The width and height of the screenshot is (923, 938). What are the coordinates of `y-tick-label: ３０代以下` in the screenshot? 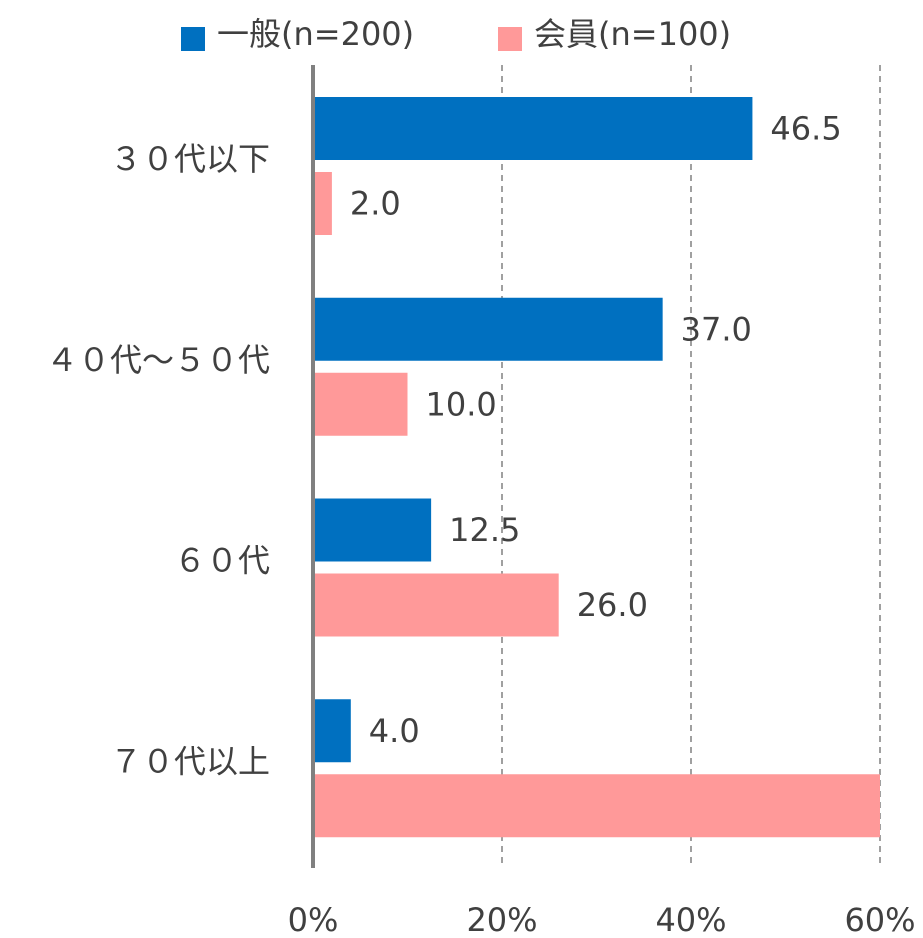 It's located at (190, 159).